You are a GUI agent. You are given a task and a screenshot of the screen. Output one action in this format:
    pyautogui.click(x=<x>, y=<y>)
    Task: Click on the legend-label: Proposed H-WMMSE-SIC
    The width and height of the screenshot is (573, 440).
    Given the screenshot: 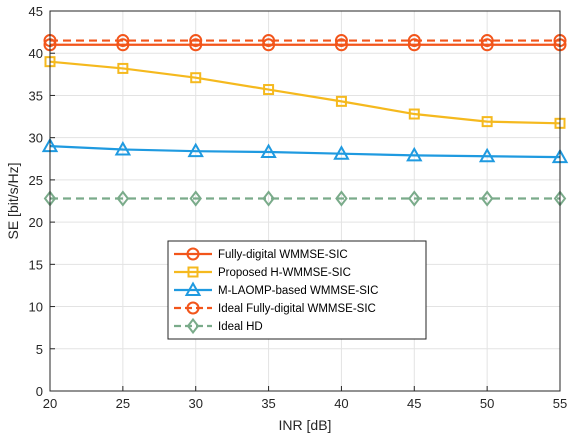 What is the action you would take?
    pyautogui.click(x=284, y=273)
    